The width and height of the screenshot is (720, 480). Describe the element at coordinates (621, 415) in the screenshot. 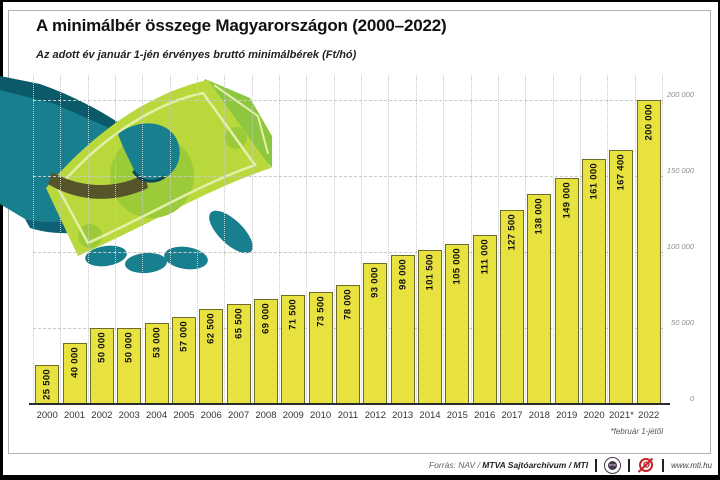

I see `x-axis-label: 2021*` at that location.